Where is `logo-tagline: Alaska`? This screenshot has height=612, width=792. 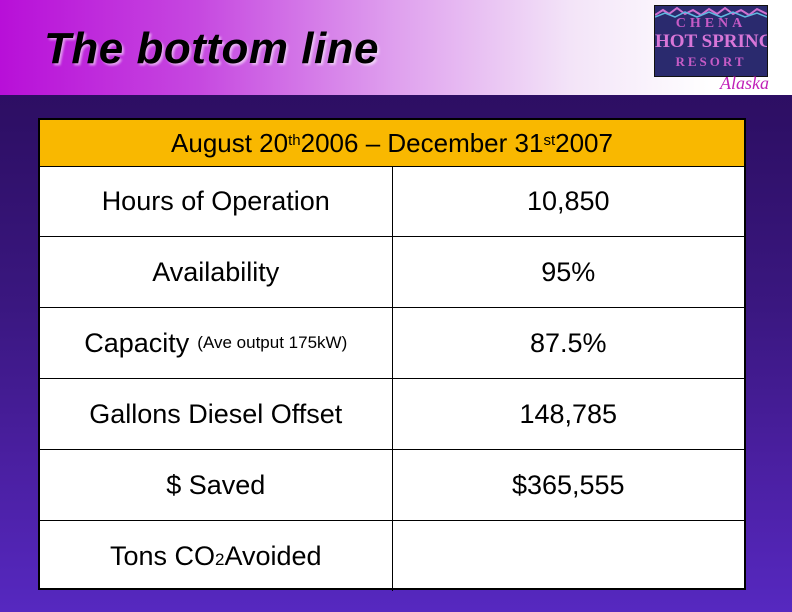
logo-tagline: Alaska is located at coordinates (744, 83).